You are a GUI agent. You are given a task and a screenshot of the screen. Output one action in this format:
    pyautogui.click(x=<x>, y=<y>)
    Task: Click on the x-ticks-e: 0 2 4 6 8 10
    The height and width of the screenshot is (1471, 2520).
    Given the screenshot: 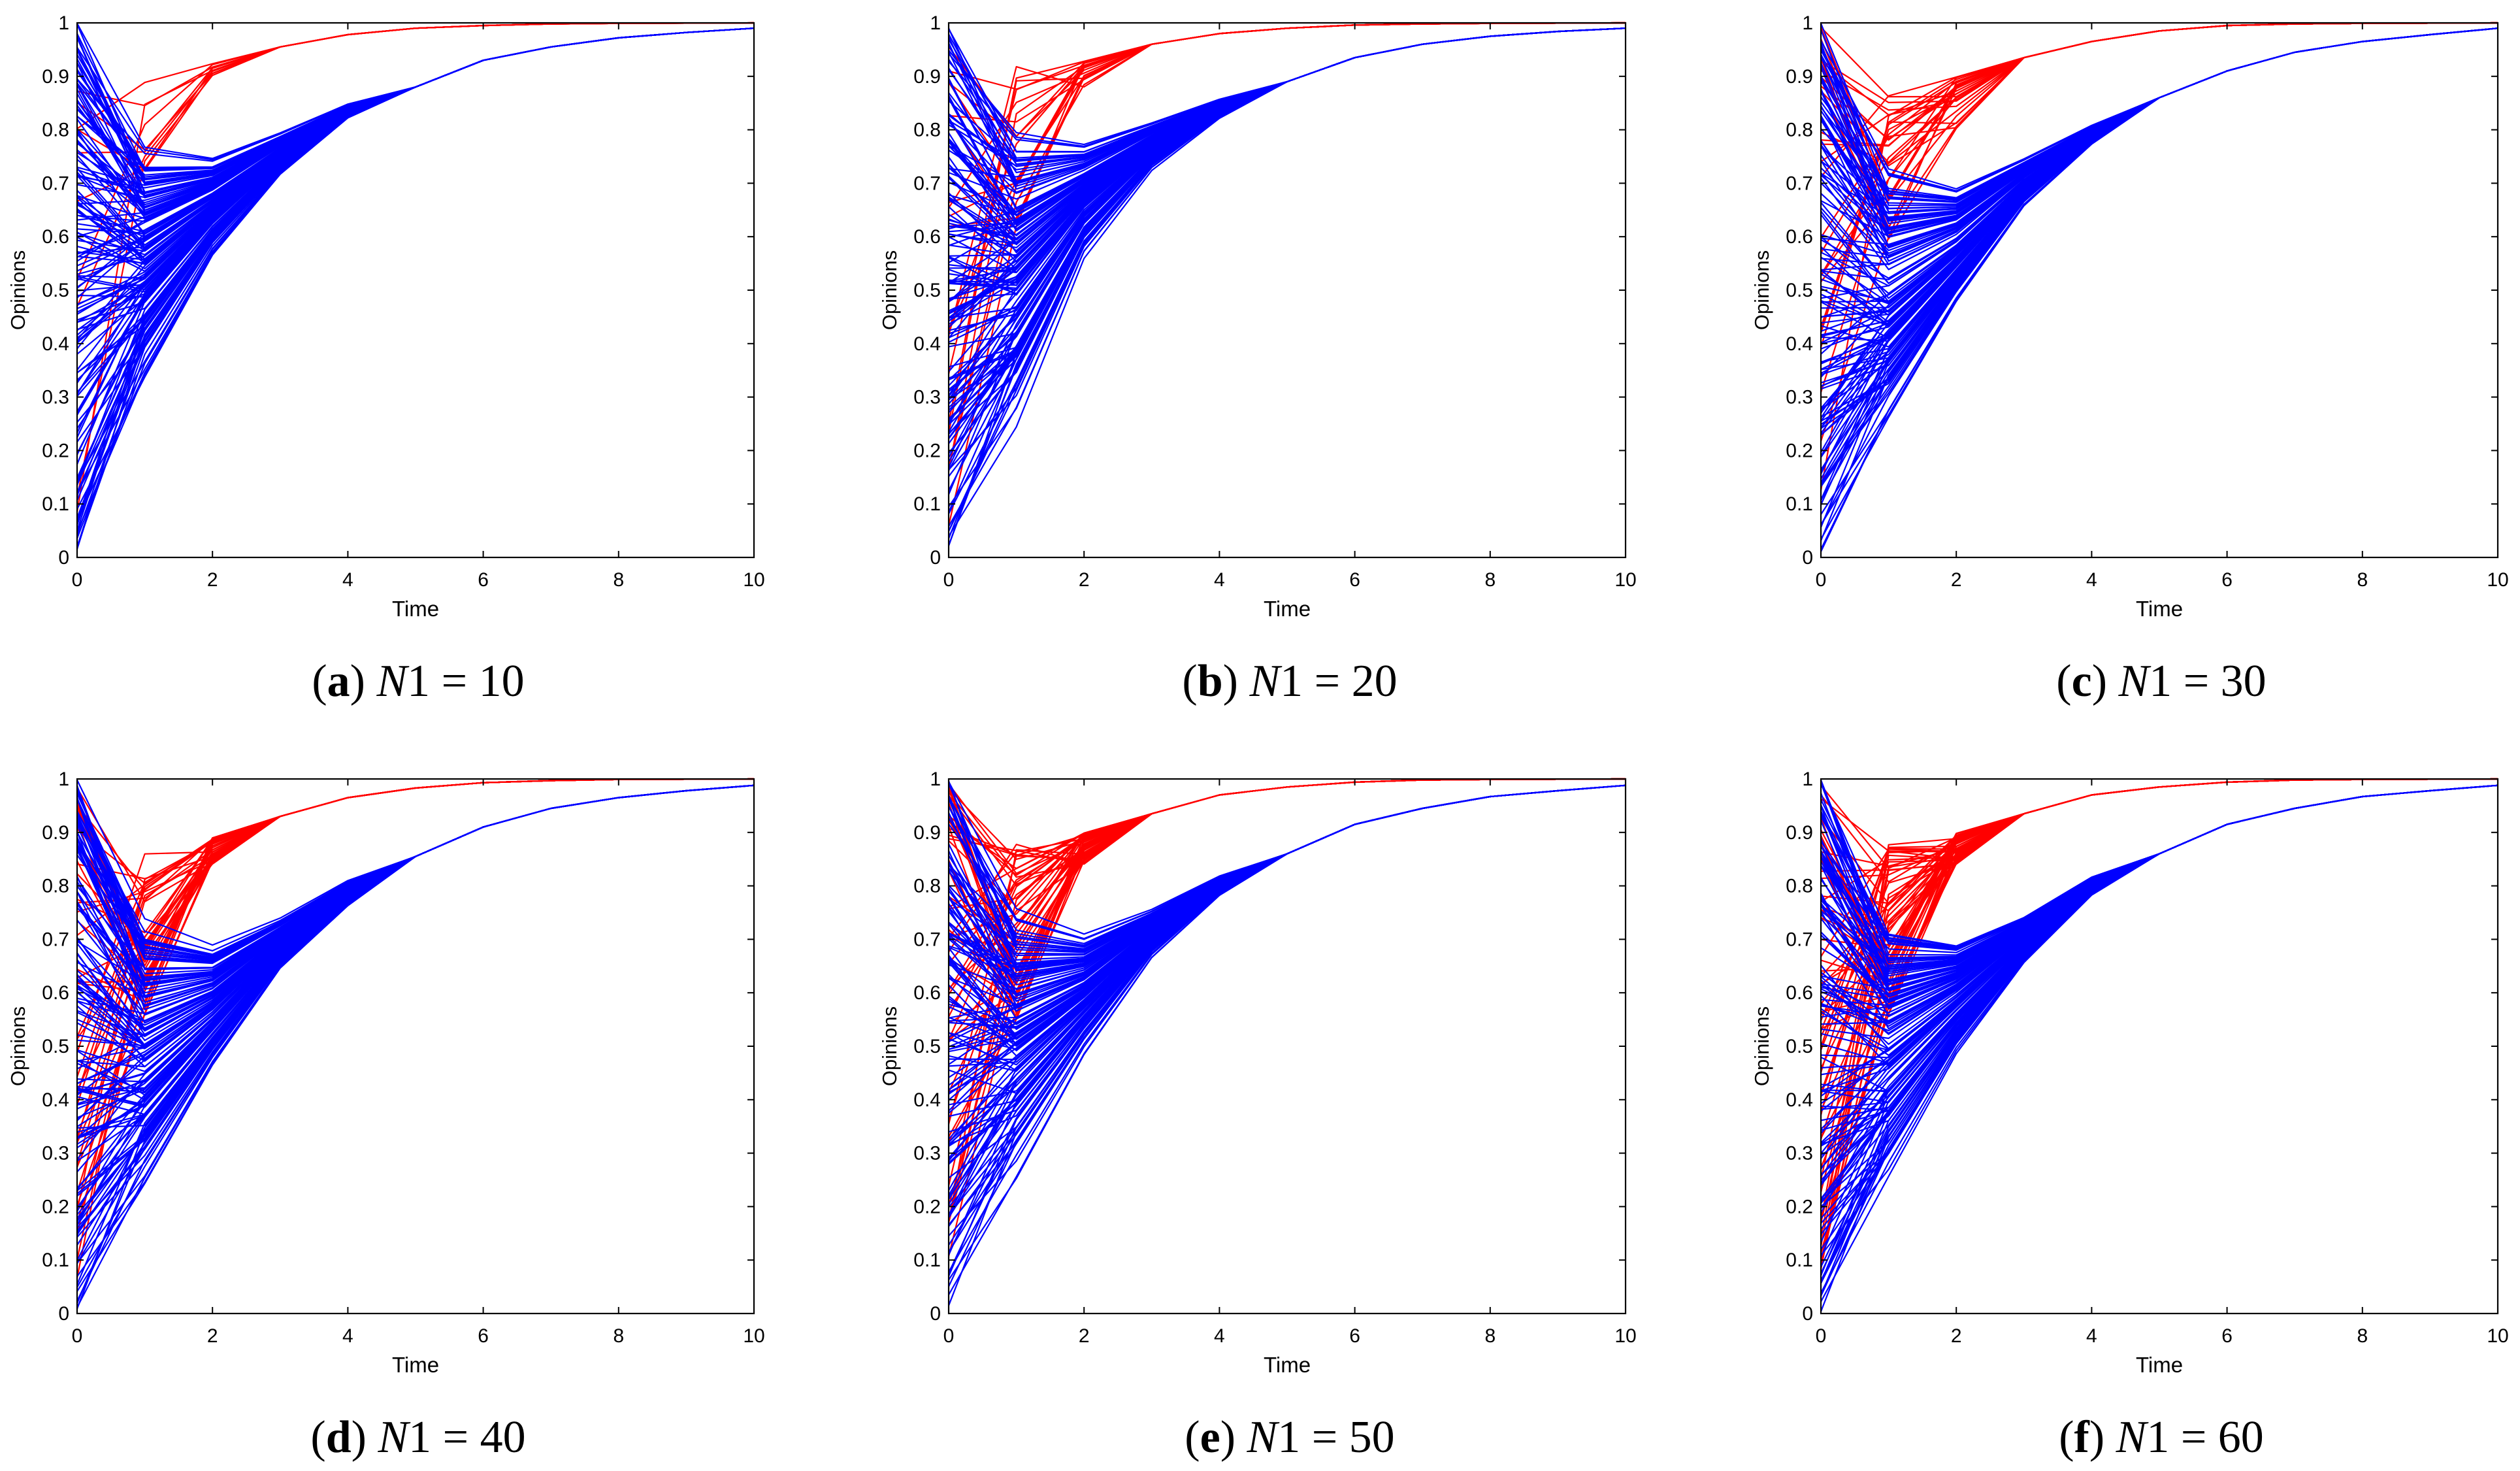 What is the action you would take?
    pyautogui.click(x=1290, y=1063)
    